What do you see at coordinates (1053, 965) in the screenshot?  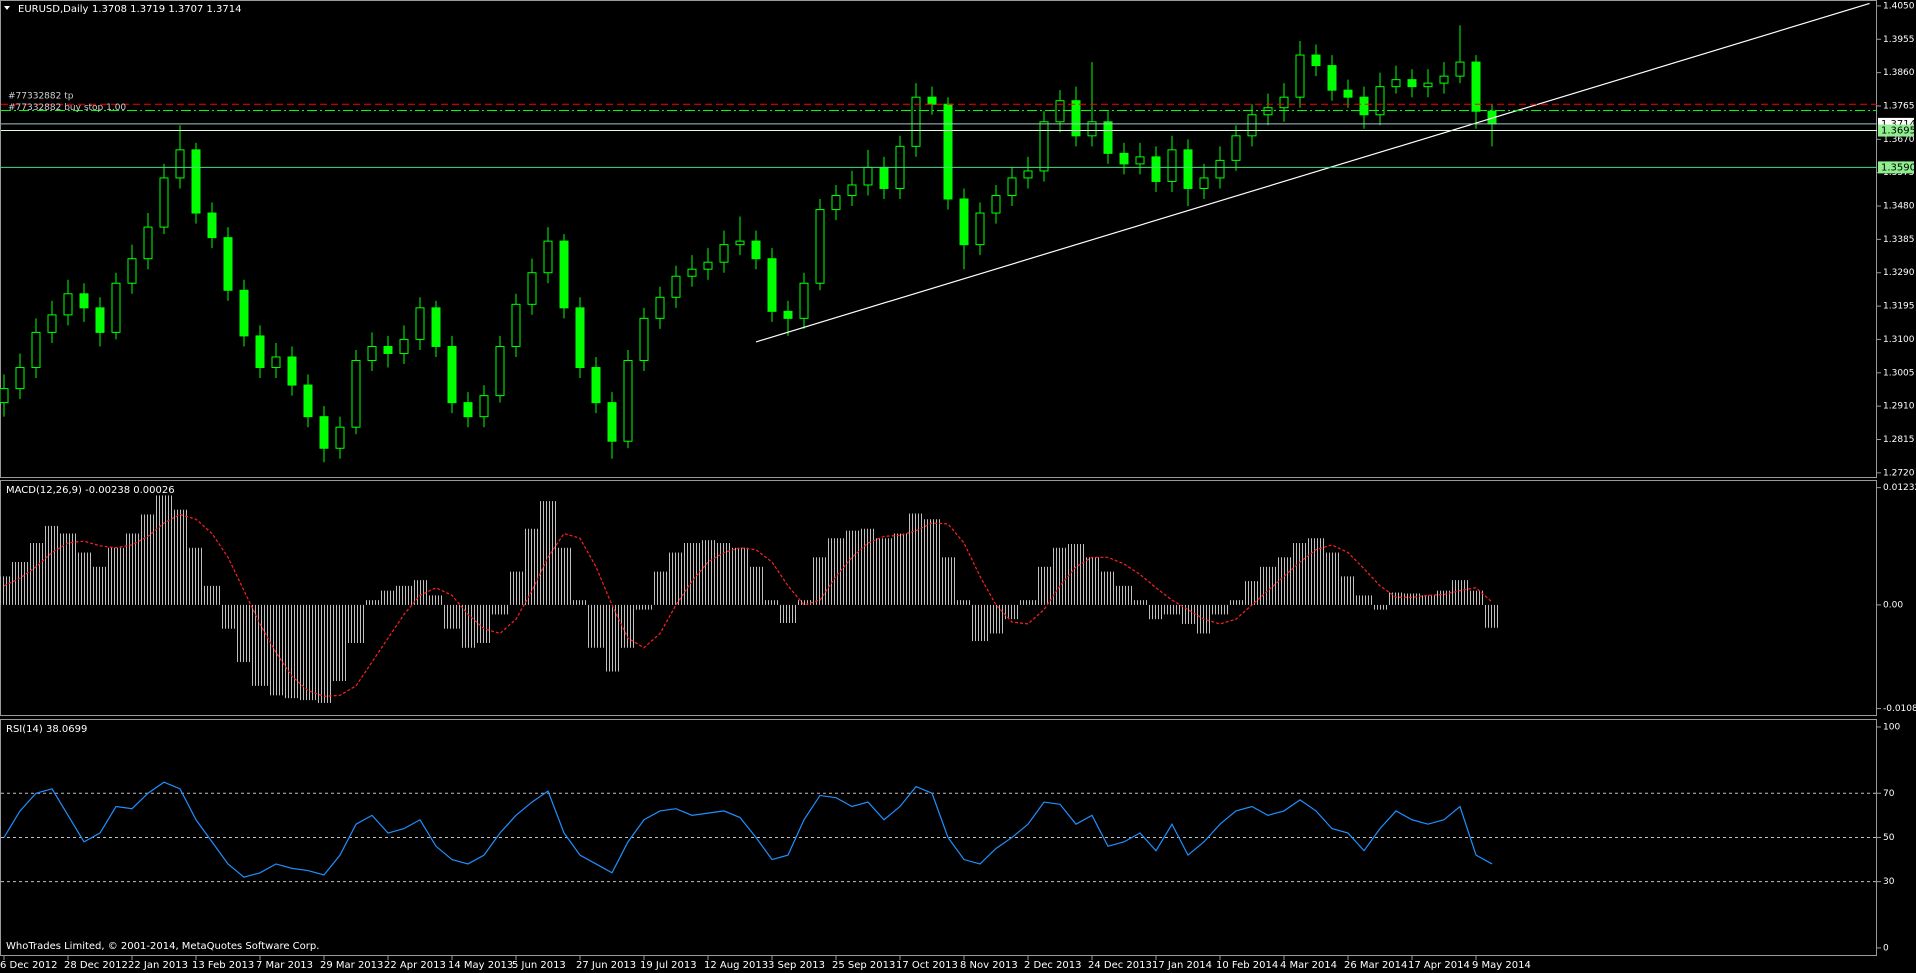 I see `x-tick-label: 2 Dec 2013` at bounding box center [1053, 965].